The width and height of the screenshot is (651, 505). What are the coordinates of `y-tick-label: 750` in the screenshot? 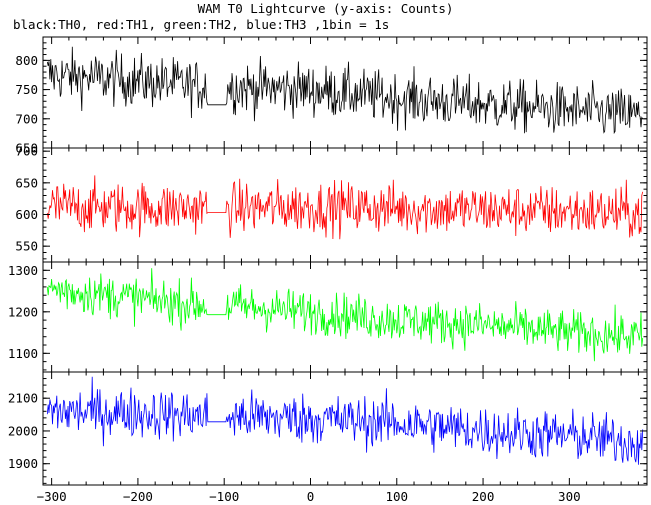 It's located at (26, 89).